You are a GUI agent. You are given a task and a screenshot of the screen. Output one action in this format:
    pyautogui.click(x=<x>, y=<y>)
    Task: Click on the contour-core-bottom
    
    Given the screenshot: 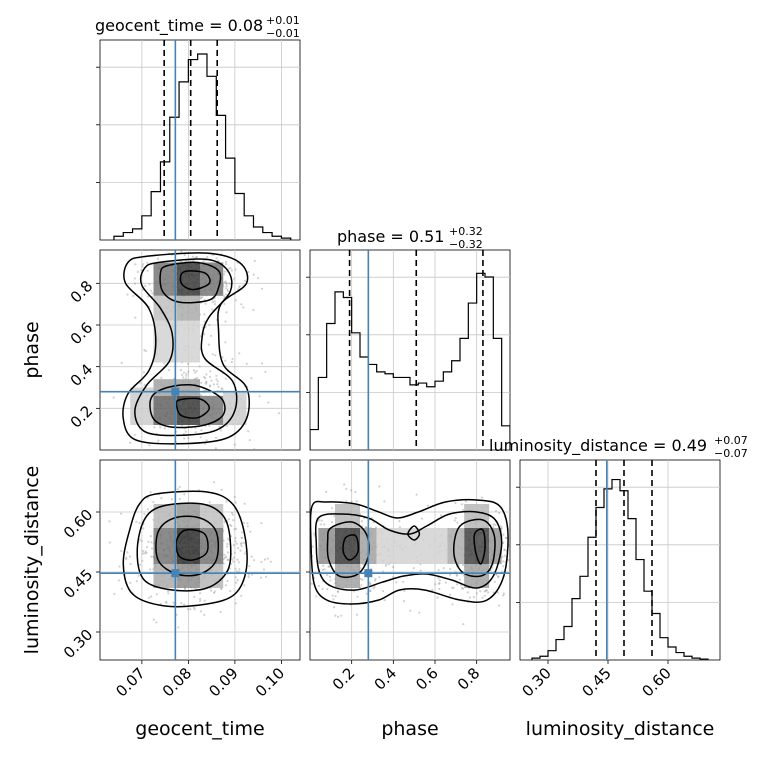 What is the action you would take?
    pyautogui.click(x=193, y=408)
    